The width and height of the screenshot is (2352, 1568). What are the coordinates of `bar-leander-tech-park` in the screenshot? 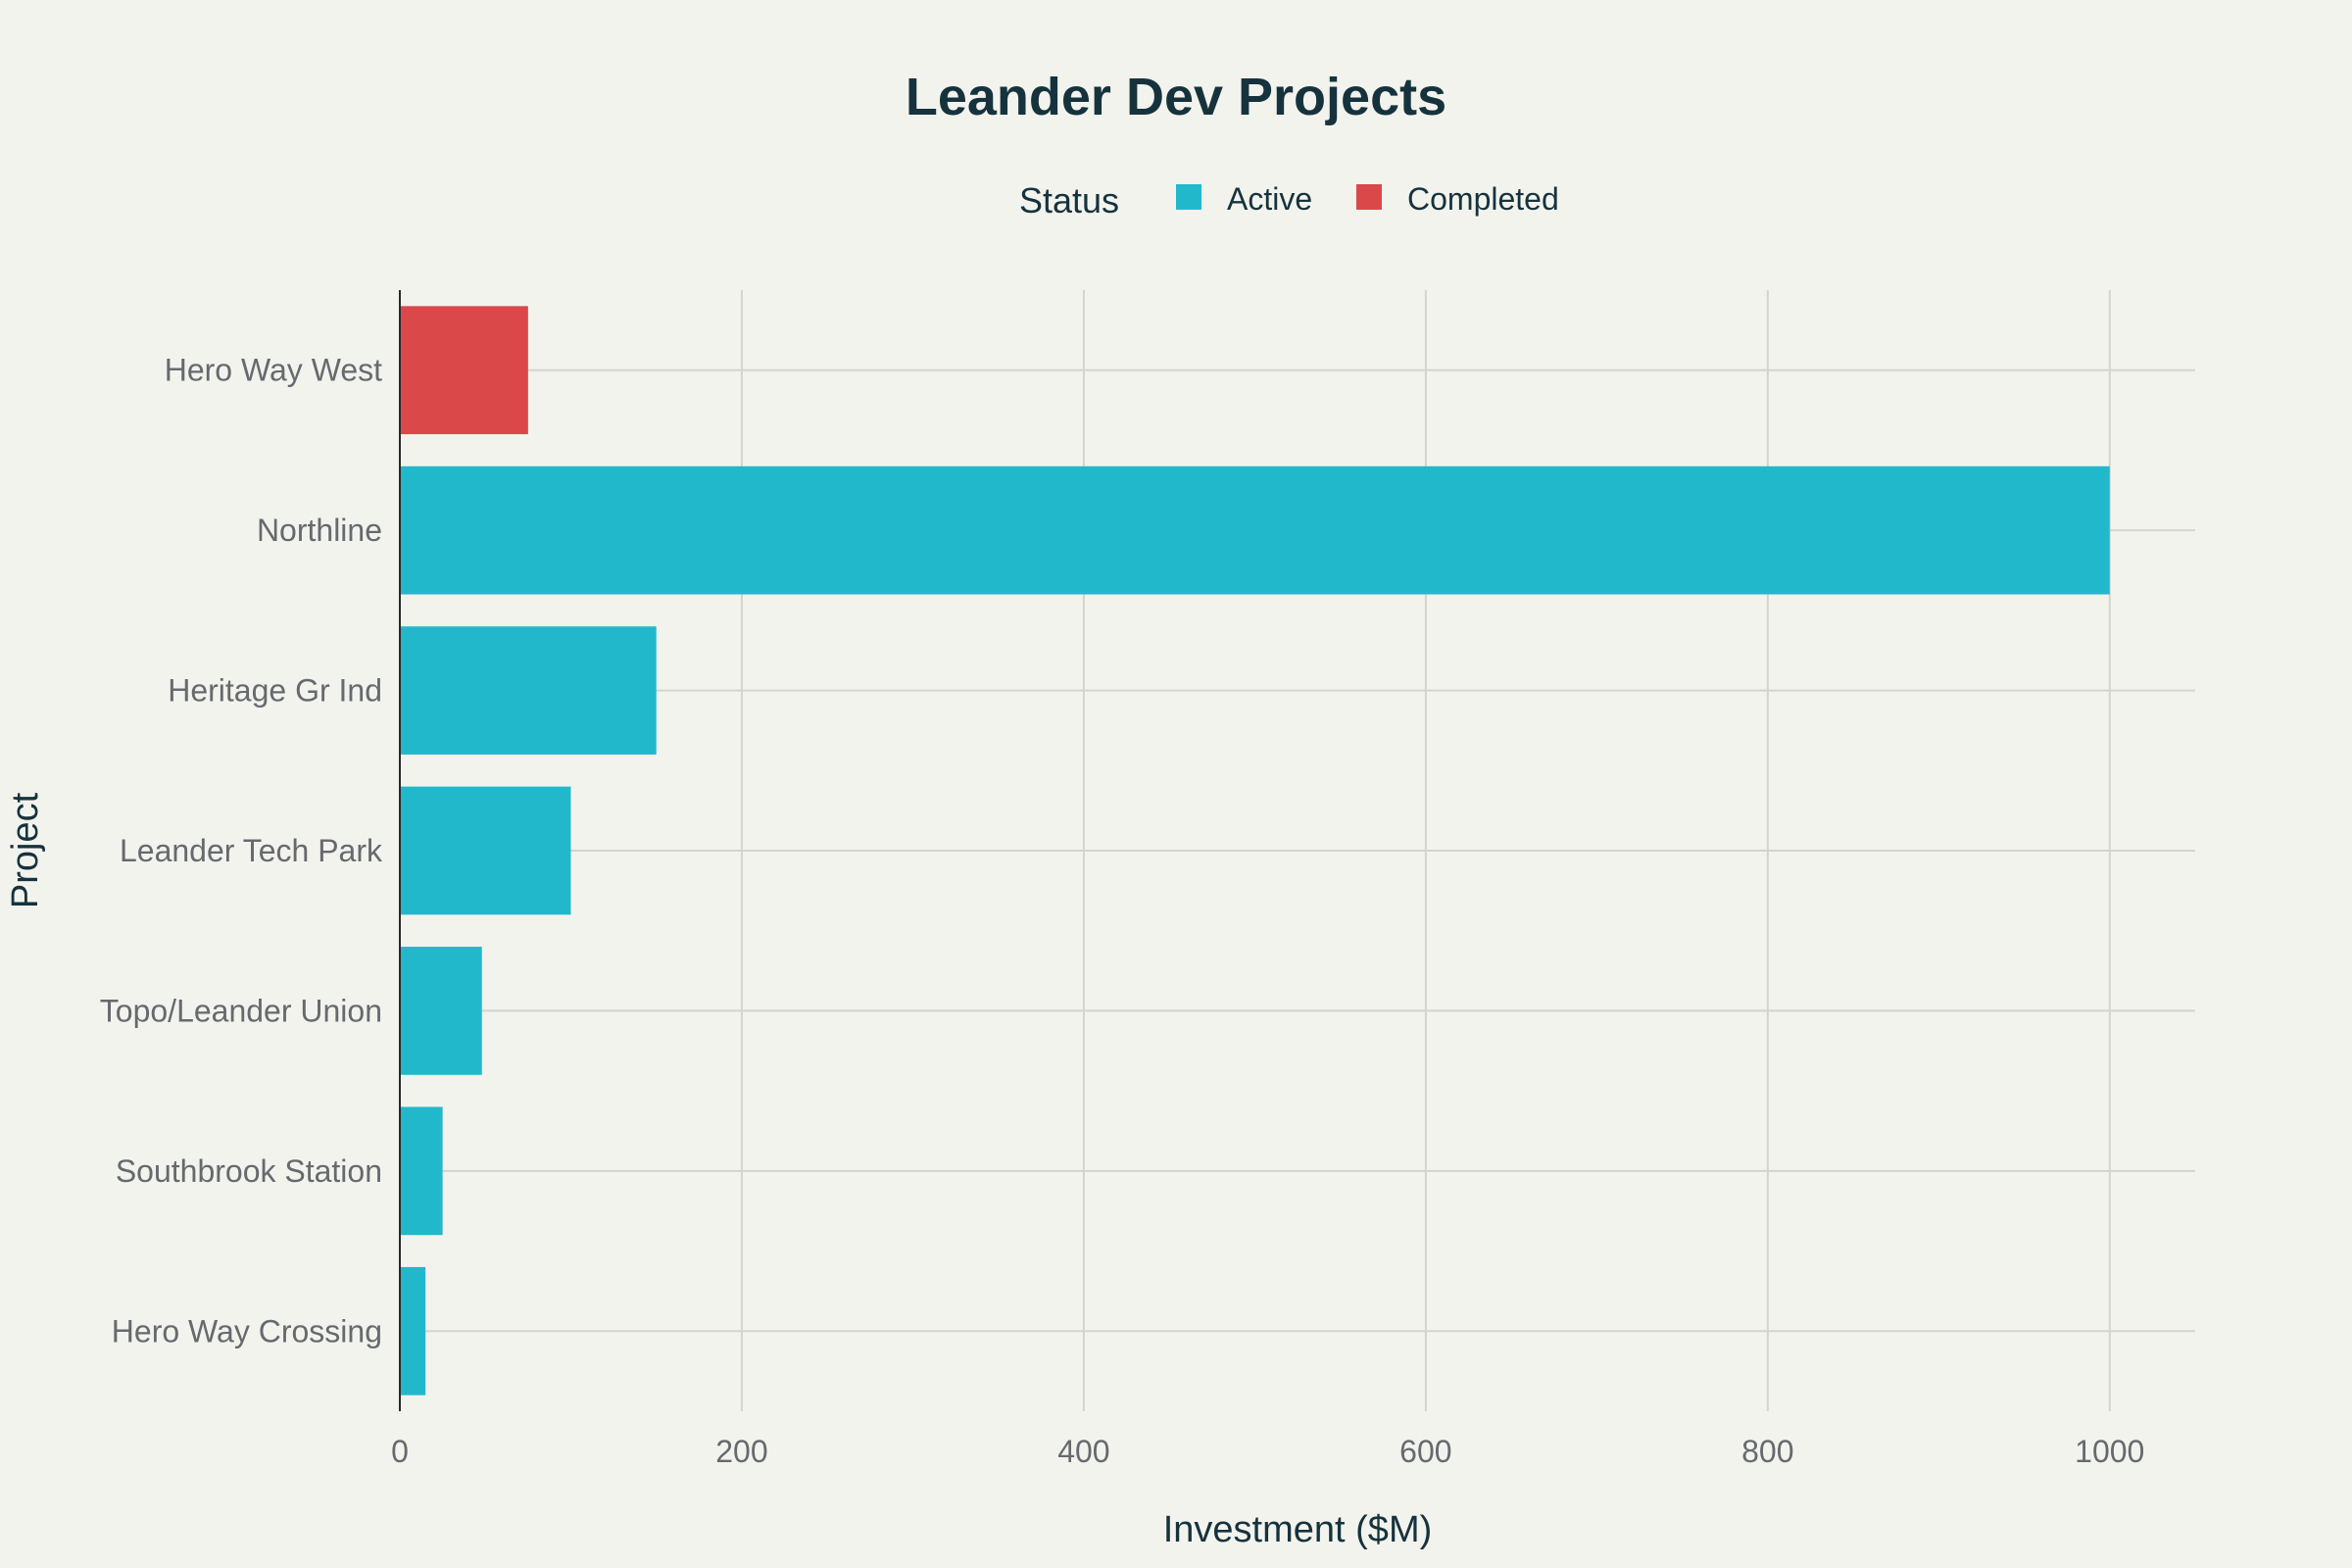 It's located at (485, 850).